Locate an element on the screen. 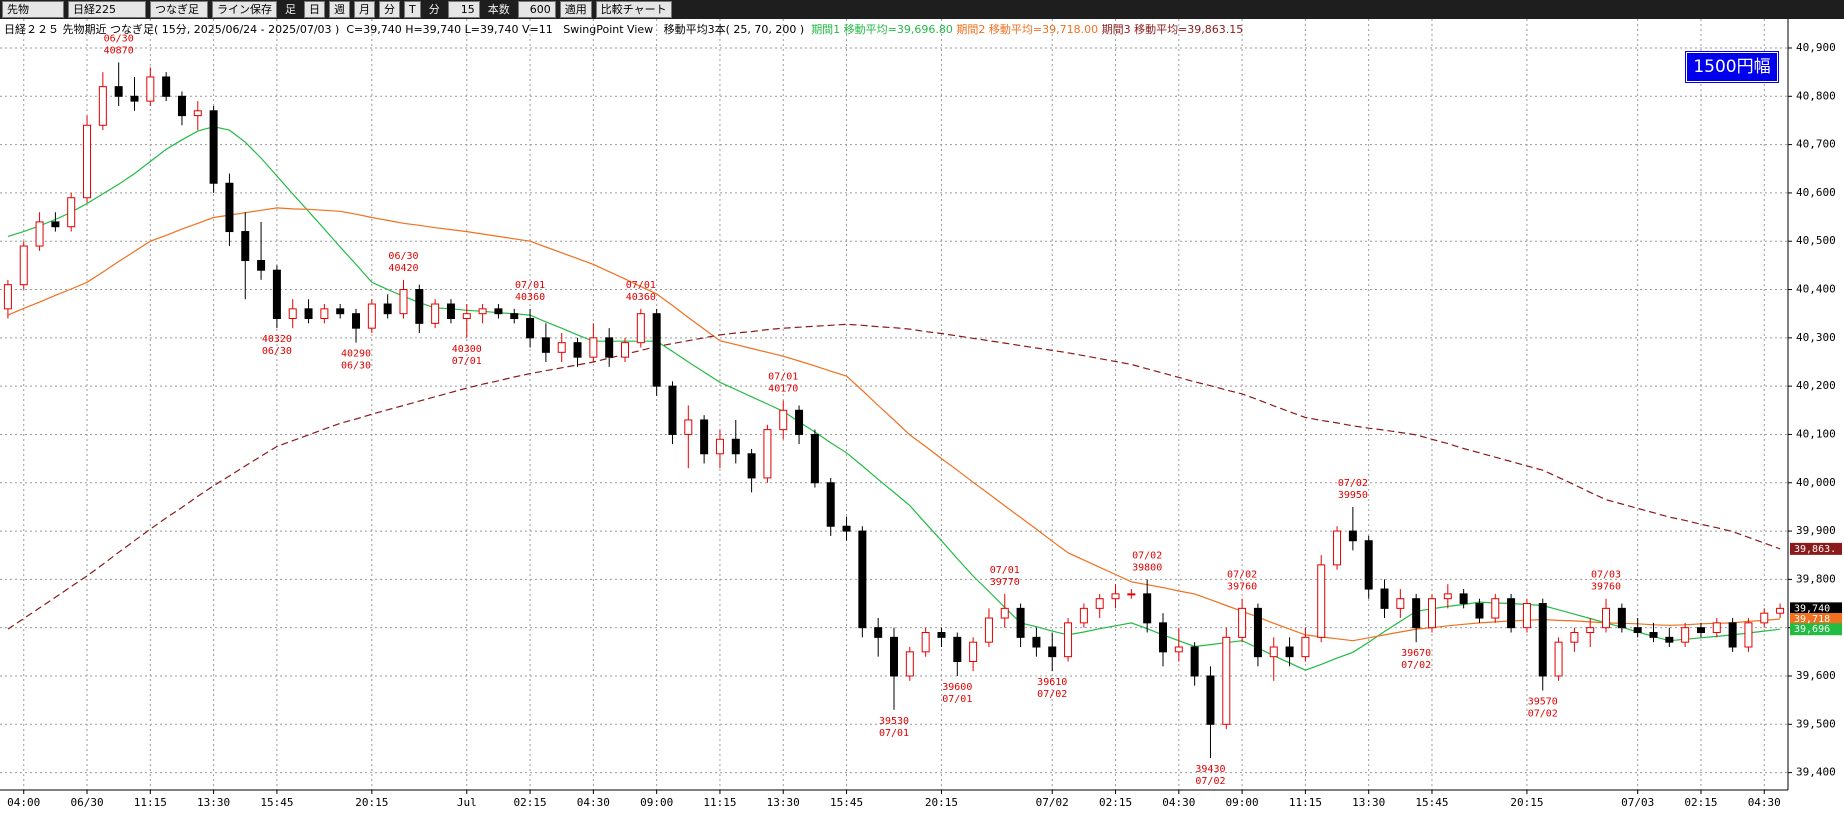  swing-price: 40170 is located at coordinates (783, 389).